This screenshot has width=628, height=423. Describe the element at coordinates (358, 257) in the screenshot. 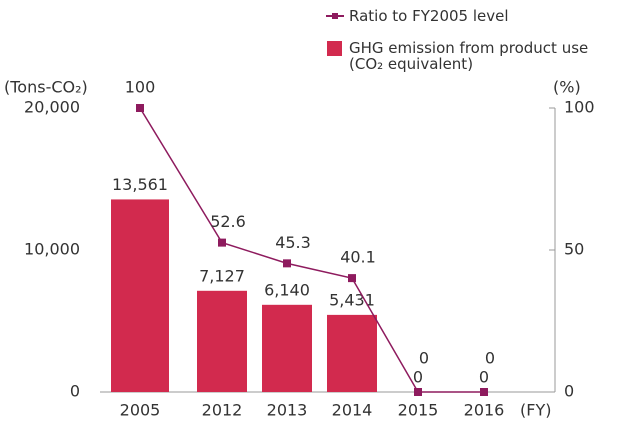

I see `line-value-label: 40.1` at that location.